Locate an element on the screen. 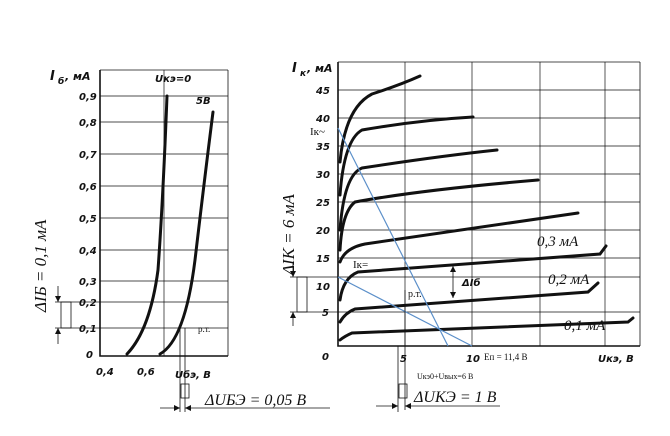 This screenshot has width=670, height=436. output-x-tick: 5 is located at coordinates (403, 359).